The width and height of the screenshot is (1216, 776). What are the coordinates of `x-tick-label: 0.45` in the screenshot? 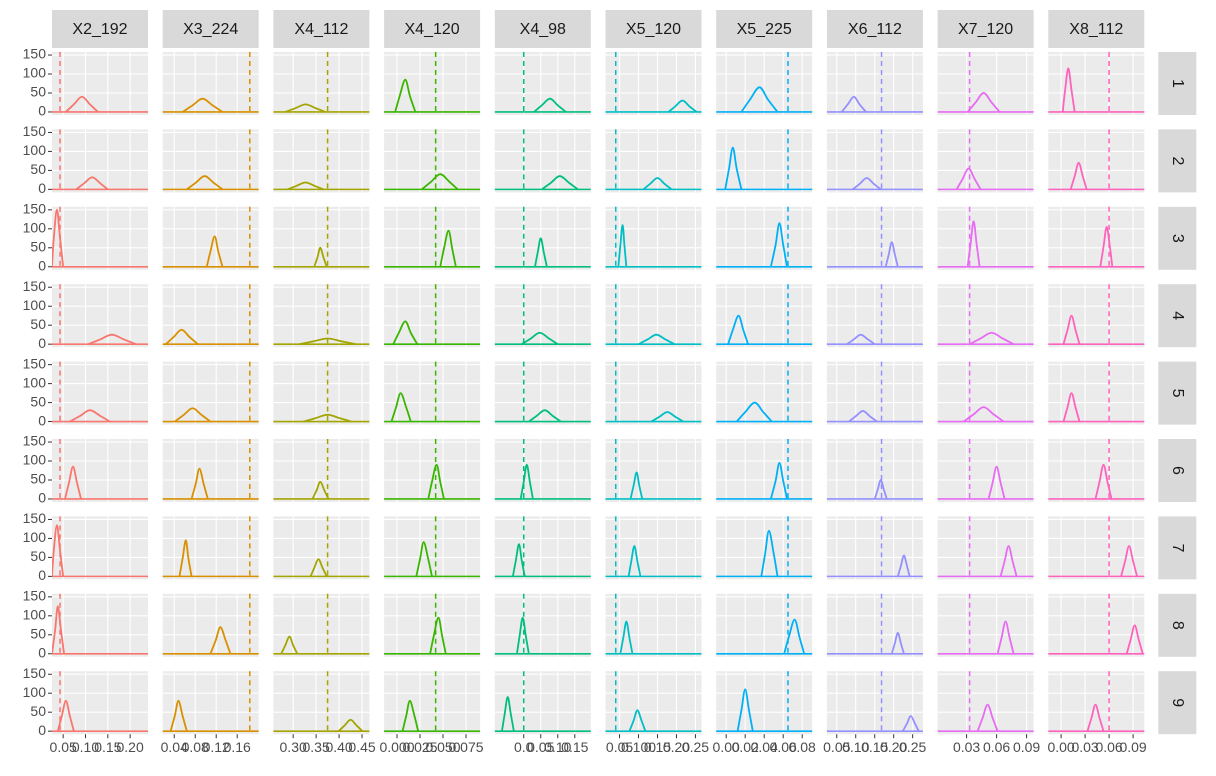 It's located at (361, 747).